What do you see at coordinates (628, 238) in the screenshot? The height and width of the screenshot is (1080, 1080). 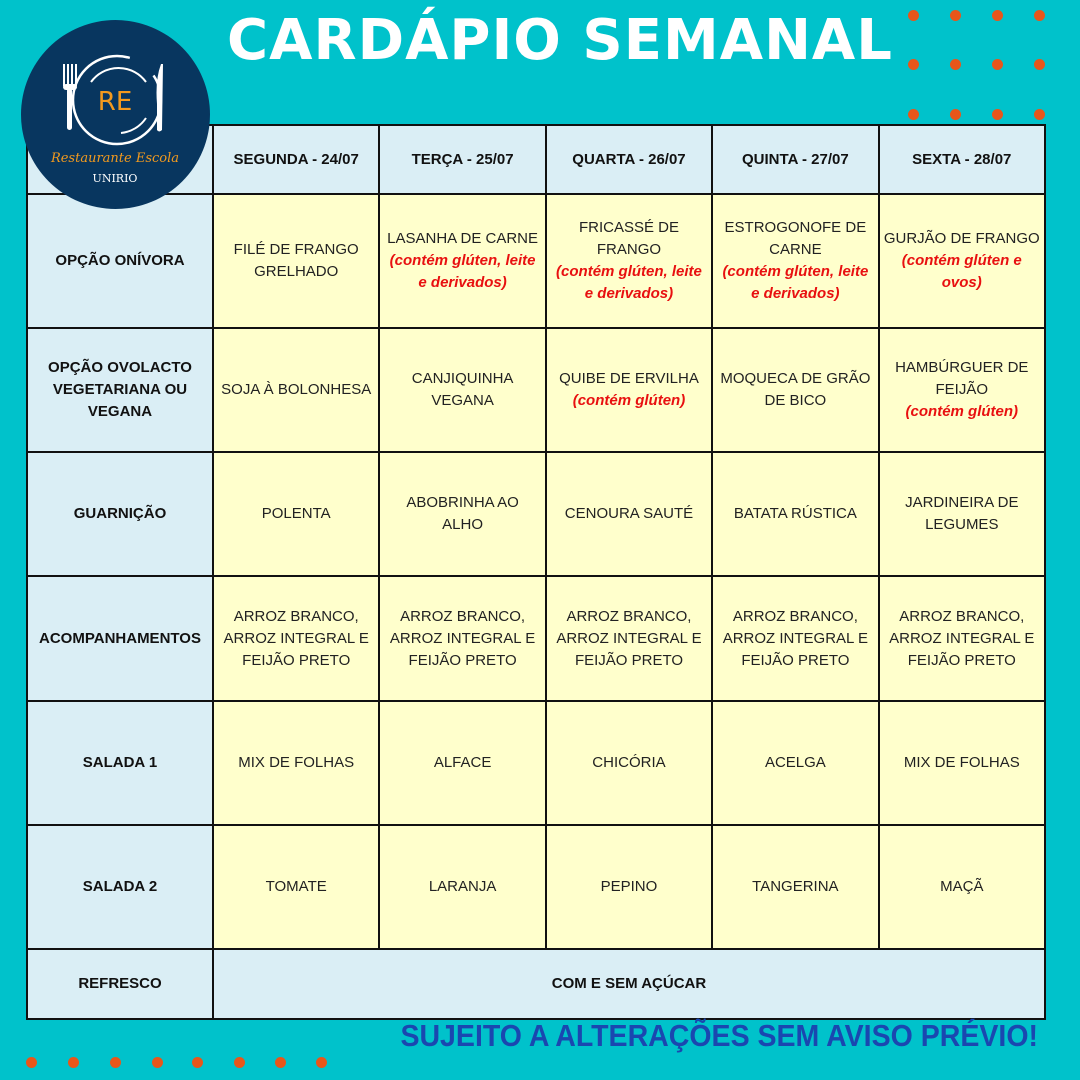 I see `dish-name: FRICASSÉ DE FRANGO` at bounding box center [628, 238].